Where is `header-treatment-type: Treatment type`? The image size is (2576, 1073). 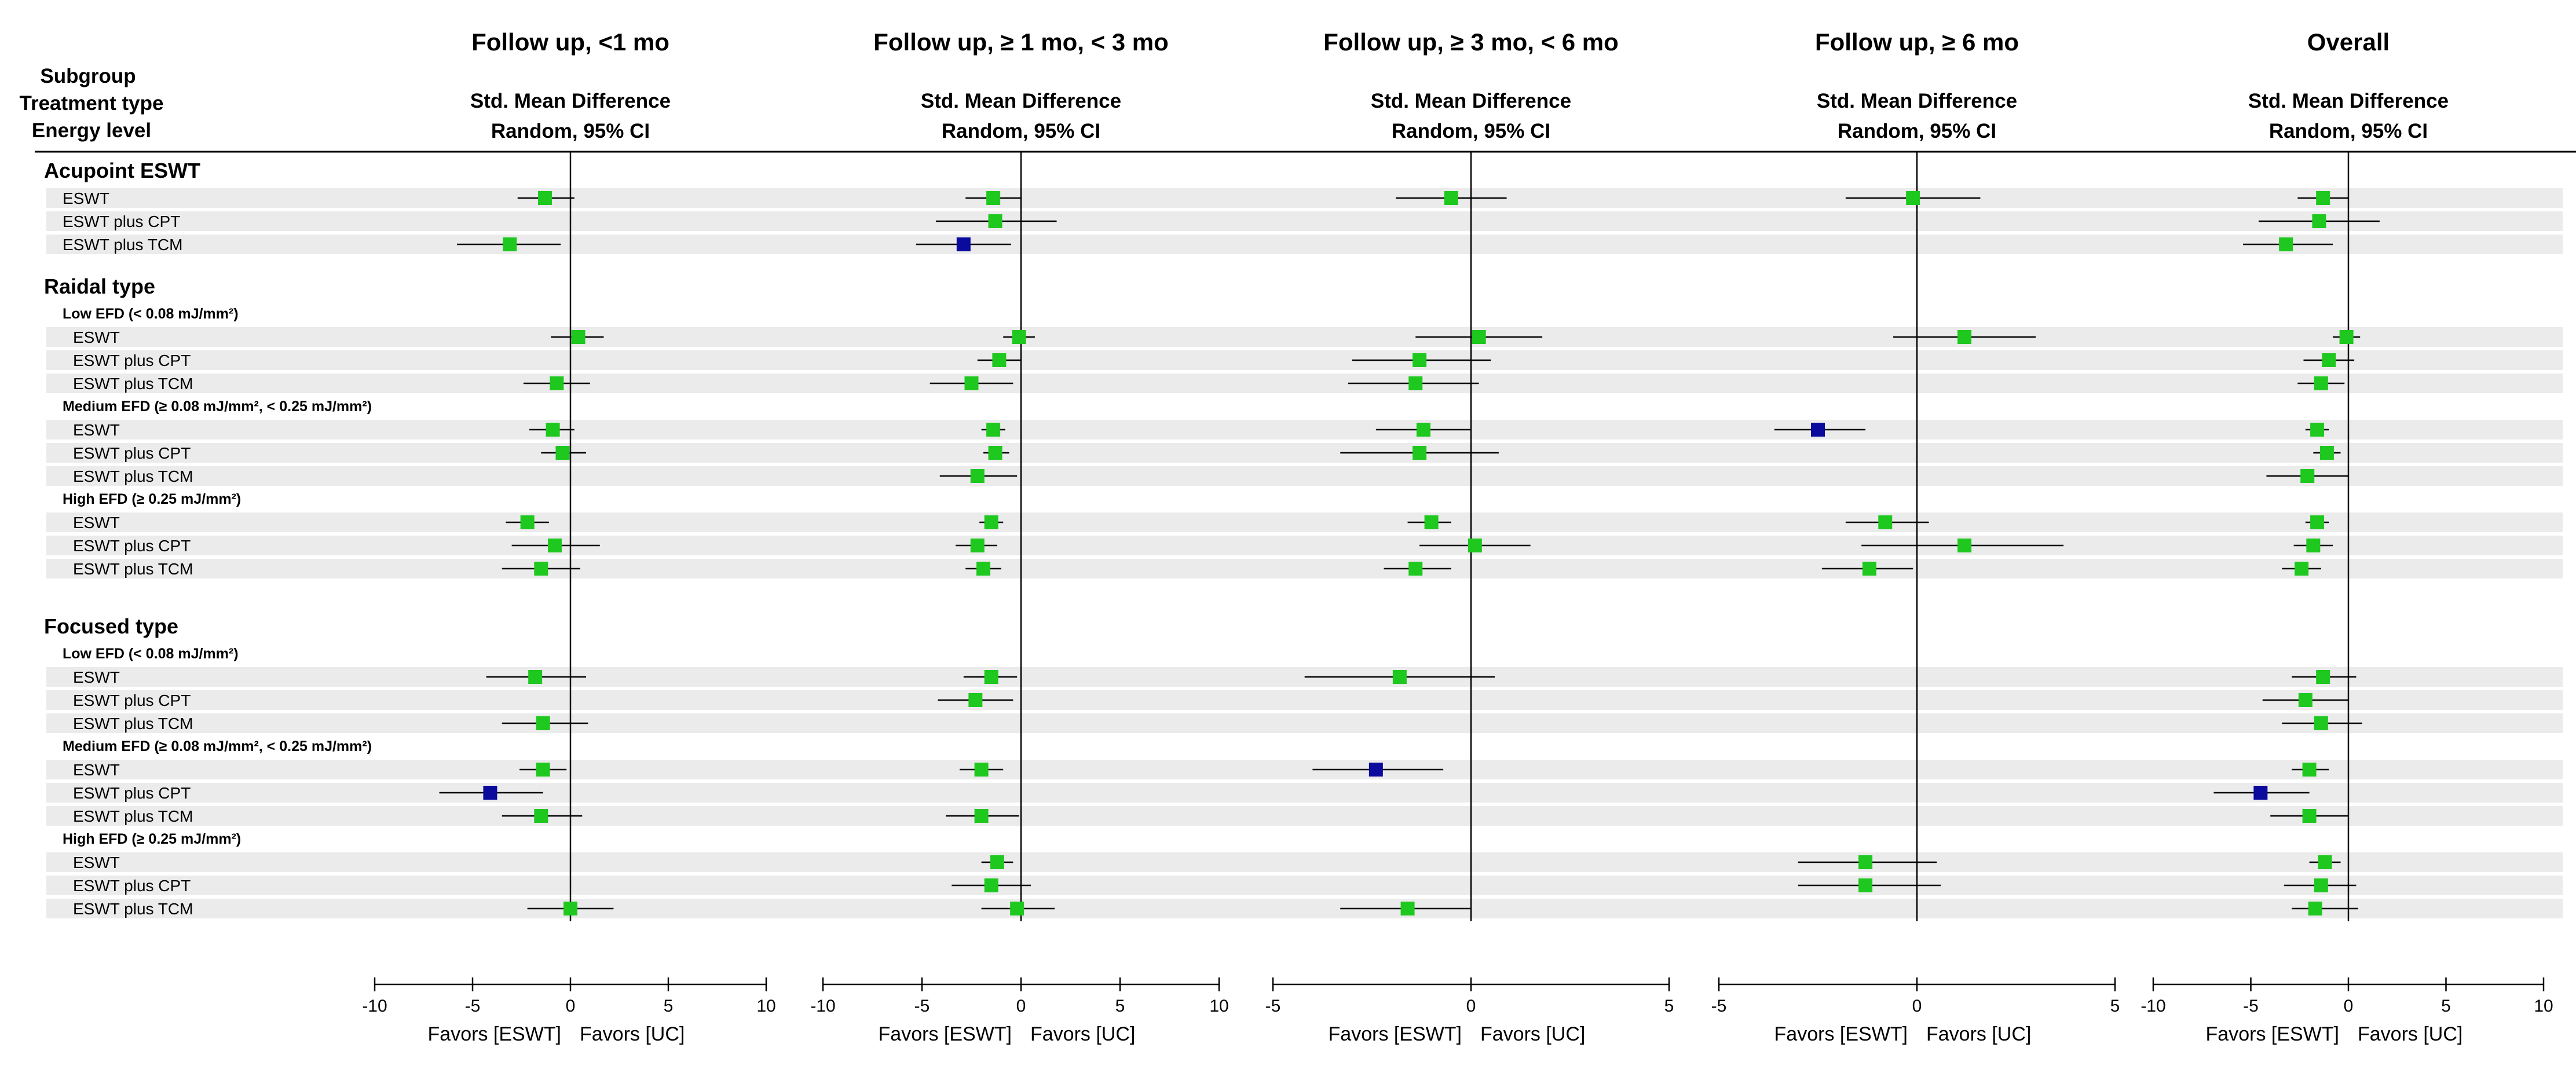 header-treatment-type: Treatment type is located at coordinates (92, 103).